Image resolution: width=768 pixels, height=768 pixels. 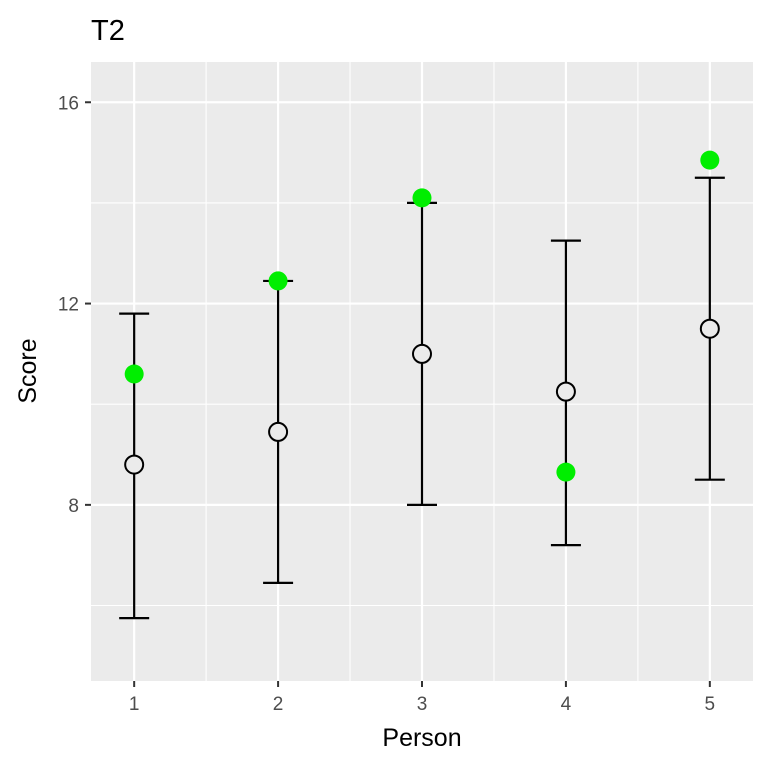 What do you see at coordinates (566, 704) in the screenshot?
I see `x-tick-label: 4` at bounding box center [566, 704].